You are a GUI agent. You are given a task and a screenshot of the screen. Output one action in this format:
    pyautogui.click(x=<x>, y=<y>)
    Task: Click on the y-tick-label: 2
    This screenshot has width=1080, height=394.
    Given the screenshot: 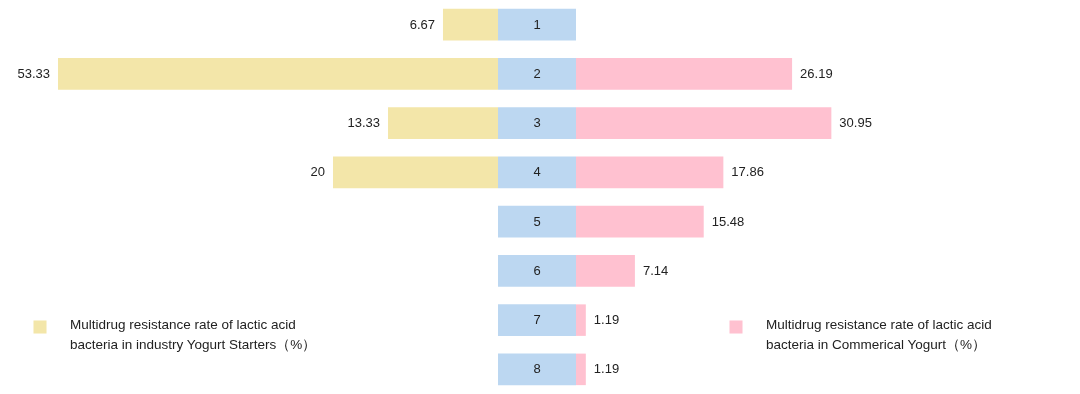 What is the action you would take?
    pyautogui.click(x=537, y=73)
    